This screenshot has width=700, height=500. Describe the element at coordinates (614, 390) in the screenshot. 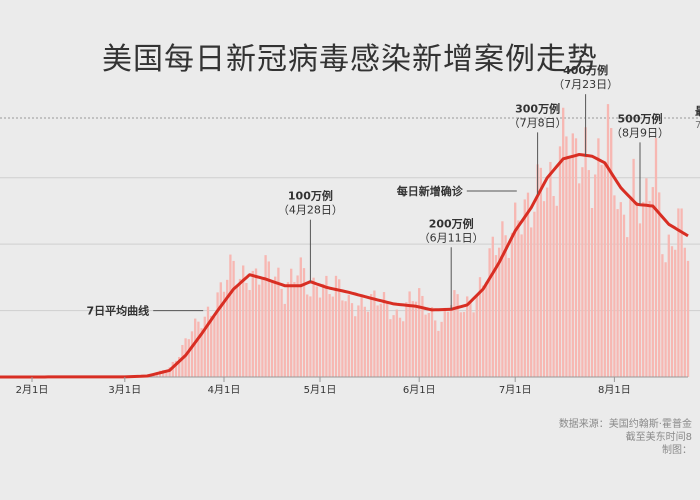

I see `x-tick-label: 8月1日` at that location.